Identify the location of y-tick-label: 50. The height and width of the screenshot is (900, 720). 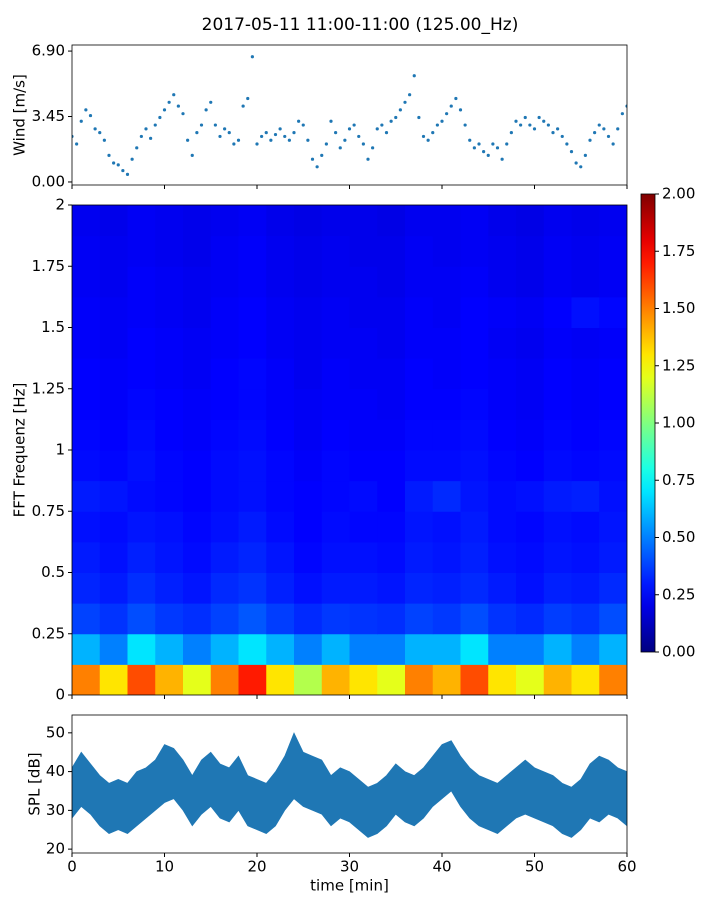
(55, 732).